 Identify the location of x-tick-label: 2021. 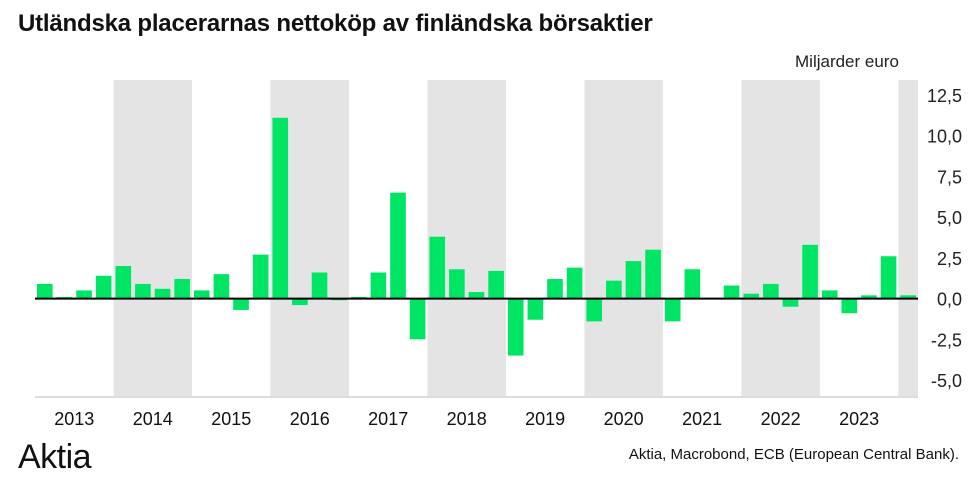
(702, 419).